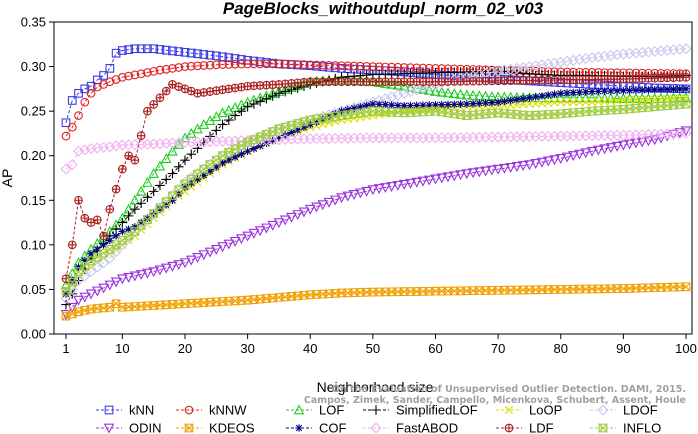  Describe the element at coordinates (420, 410) in the screenshot. I see `legend-item-simplifiedlof: SimplifiedLOF` at that location.